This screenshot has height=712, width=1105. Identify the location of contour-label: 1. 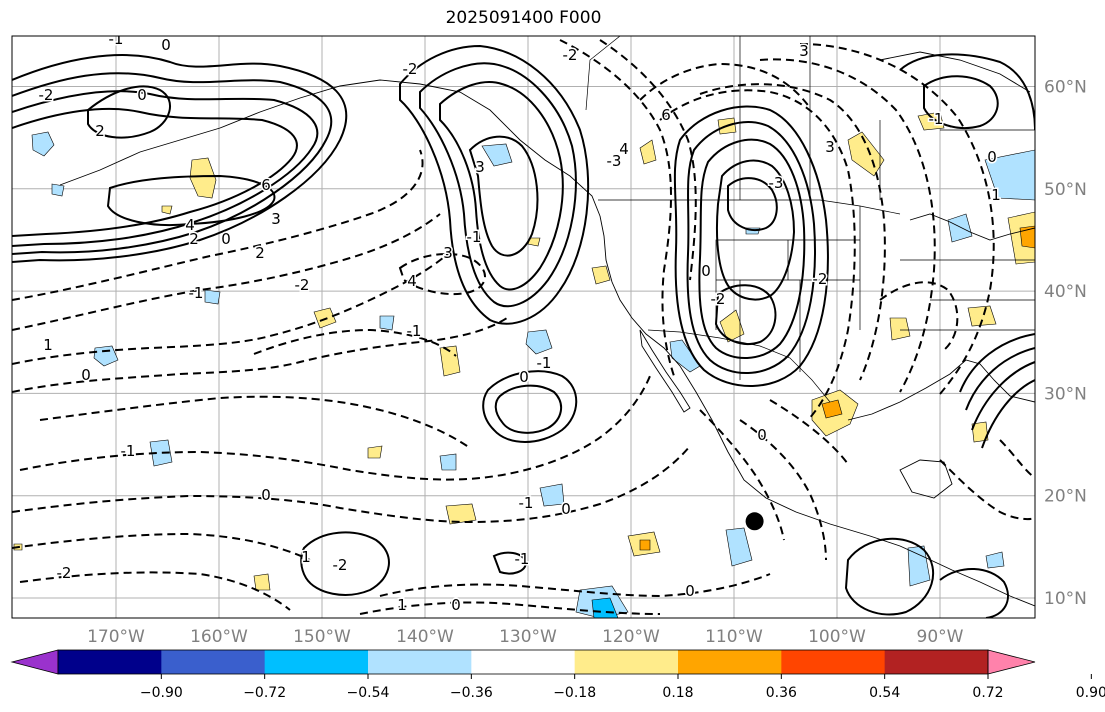
(996, 195).